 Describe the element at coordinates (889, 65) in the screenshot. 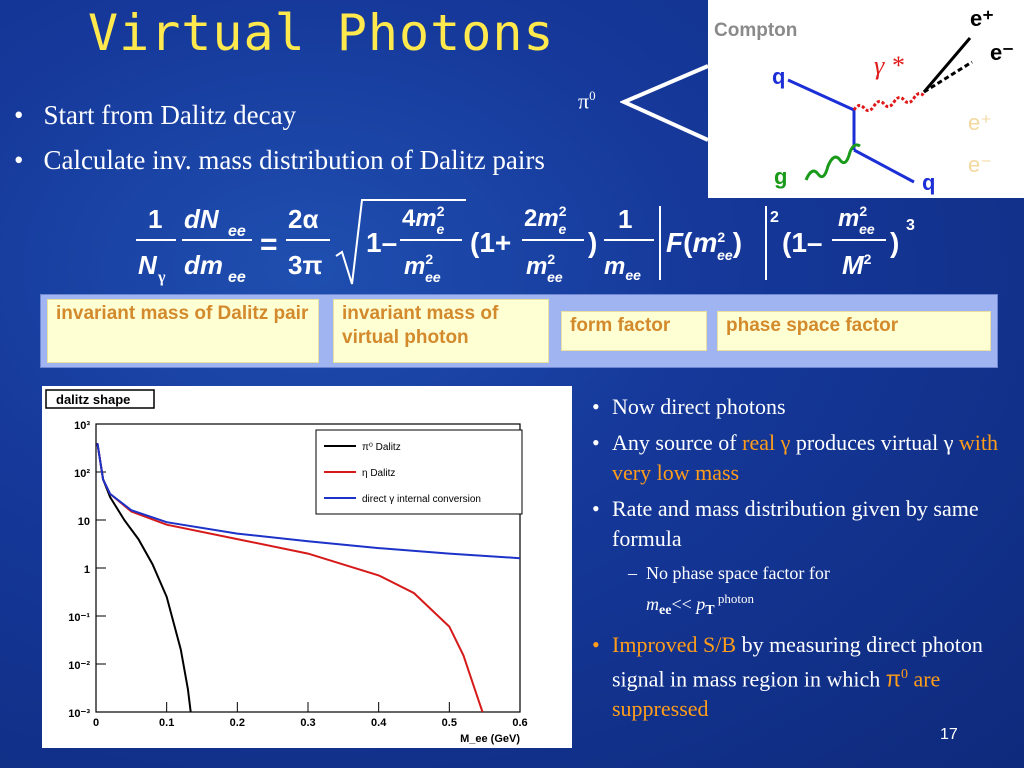

I see `gamma-star-label: γ *` at that location.